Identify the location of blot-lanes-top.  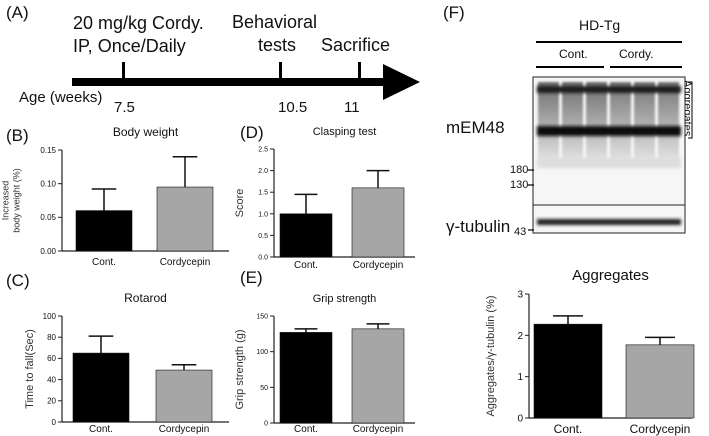
(609, 125).